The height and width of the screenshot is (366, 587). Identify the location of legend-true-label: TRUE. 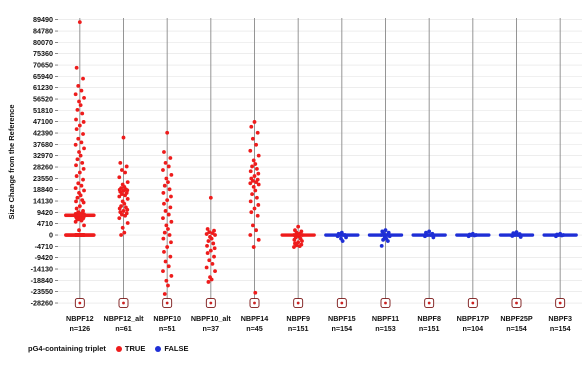
(135, 348).